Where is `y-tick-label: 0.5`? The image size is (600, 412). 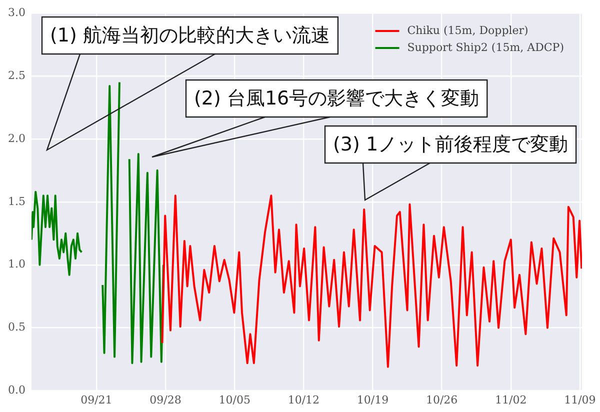
y-tick-label: 0.5 is located at coordinates (17, 327).